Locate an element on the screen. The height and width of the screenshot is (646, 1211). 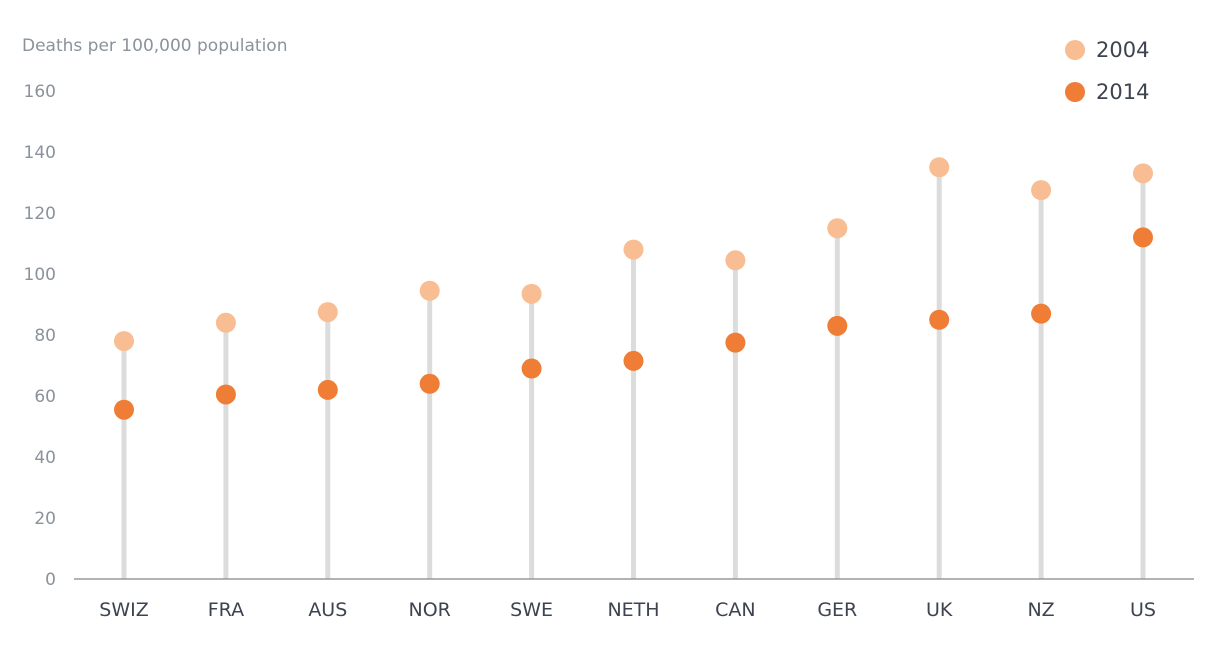
x-tick-label: CAN is located at coordinates (735, 610).